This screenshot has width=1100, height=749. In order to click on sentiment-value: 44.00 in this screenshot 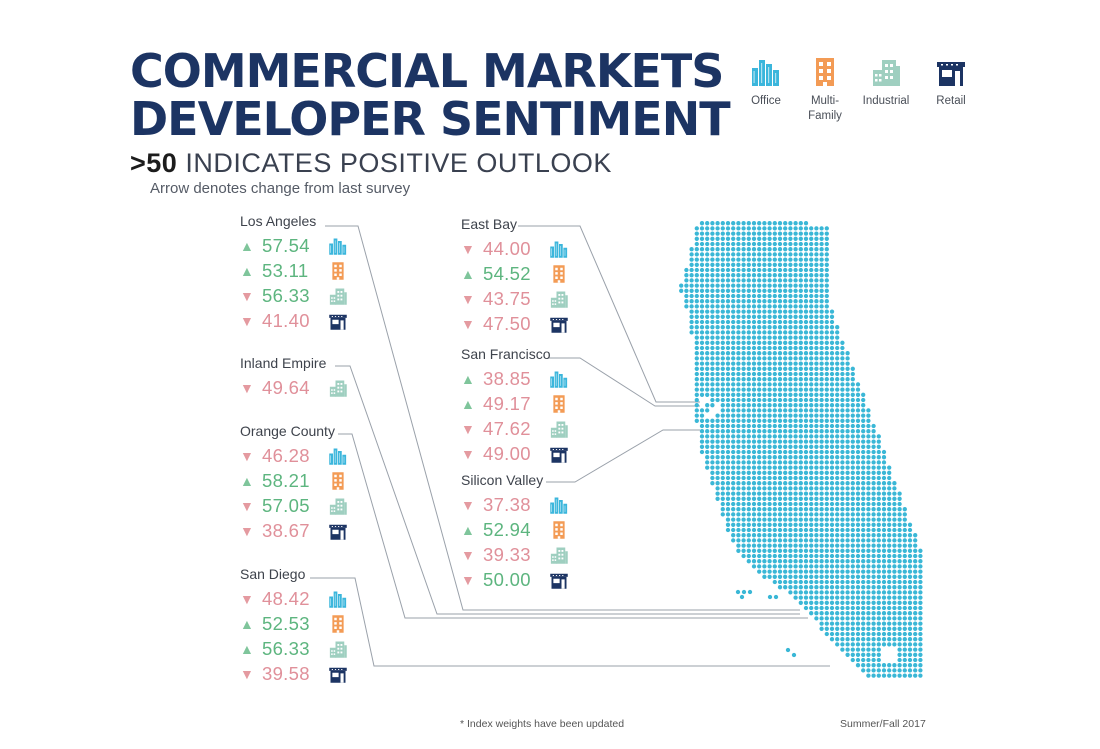, I will do `click(507, 248)`.